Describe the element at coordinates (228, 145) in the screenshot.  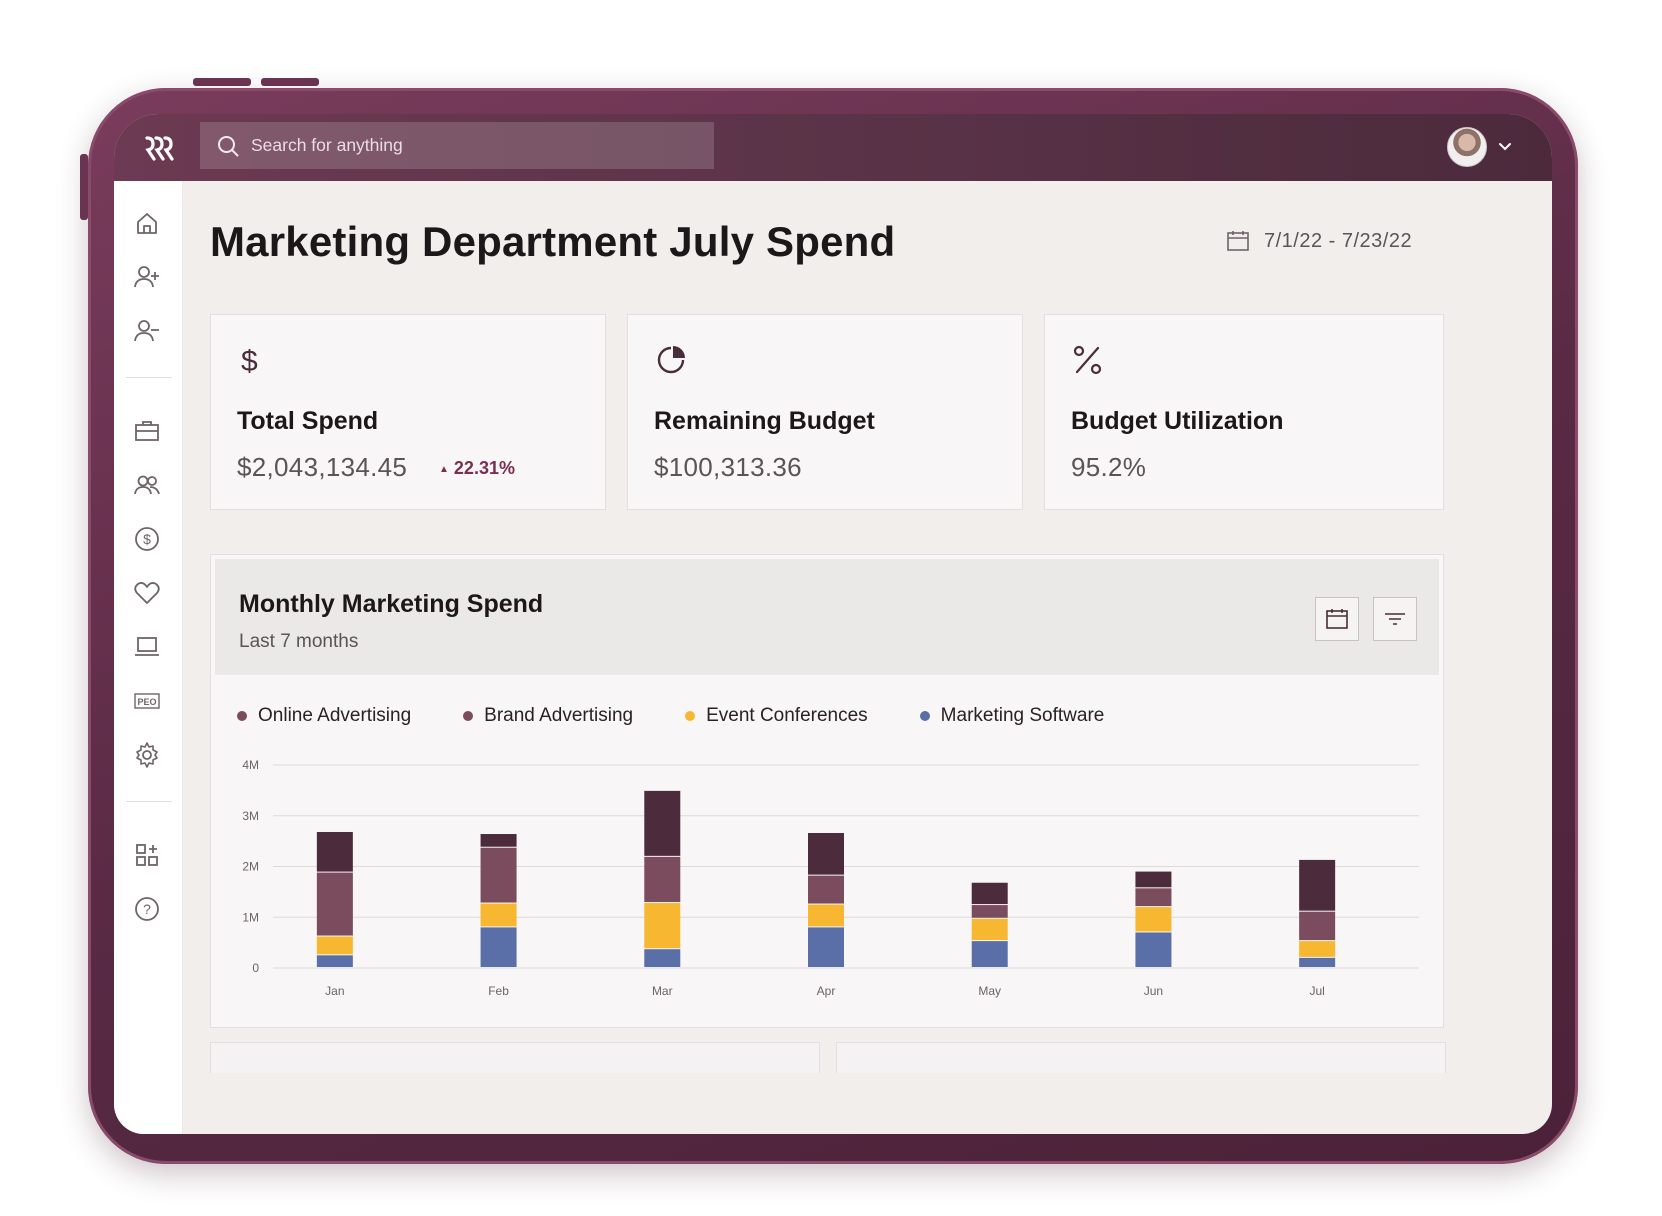
I see `search-icon` at that location.